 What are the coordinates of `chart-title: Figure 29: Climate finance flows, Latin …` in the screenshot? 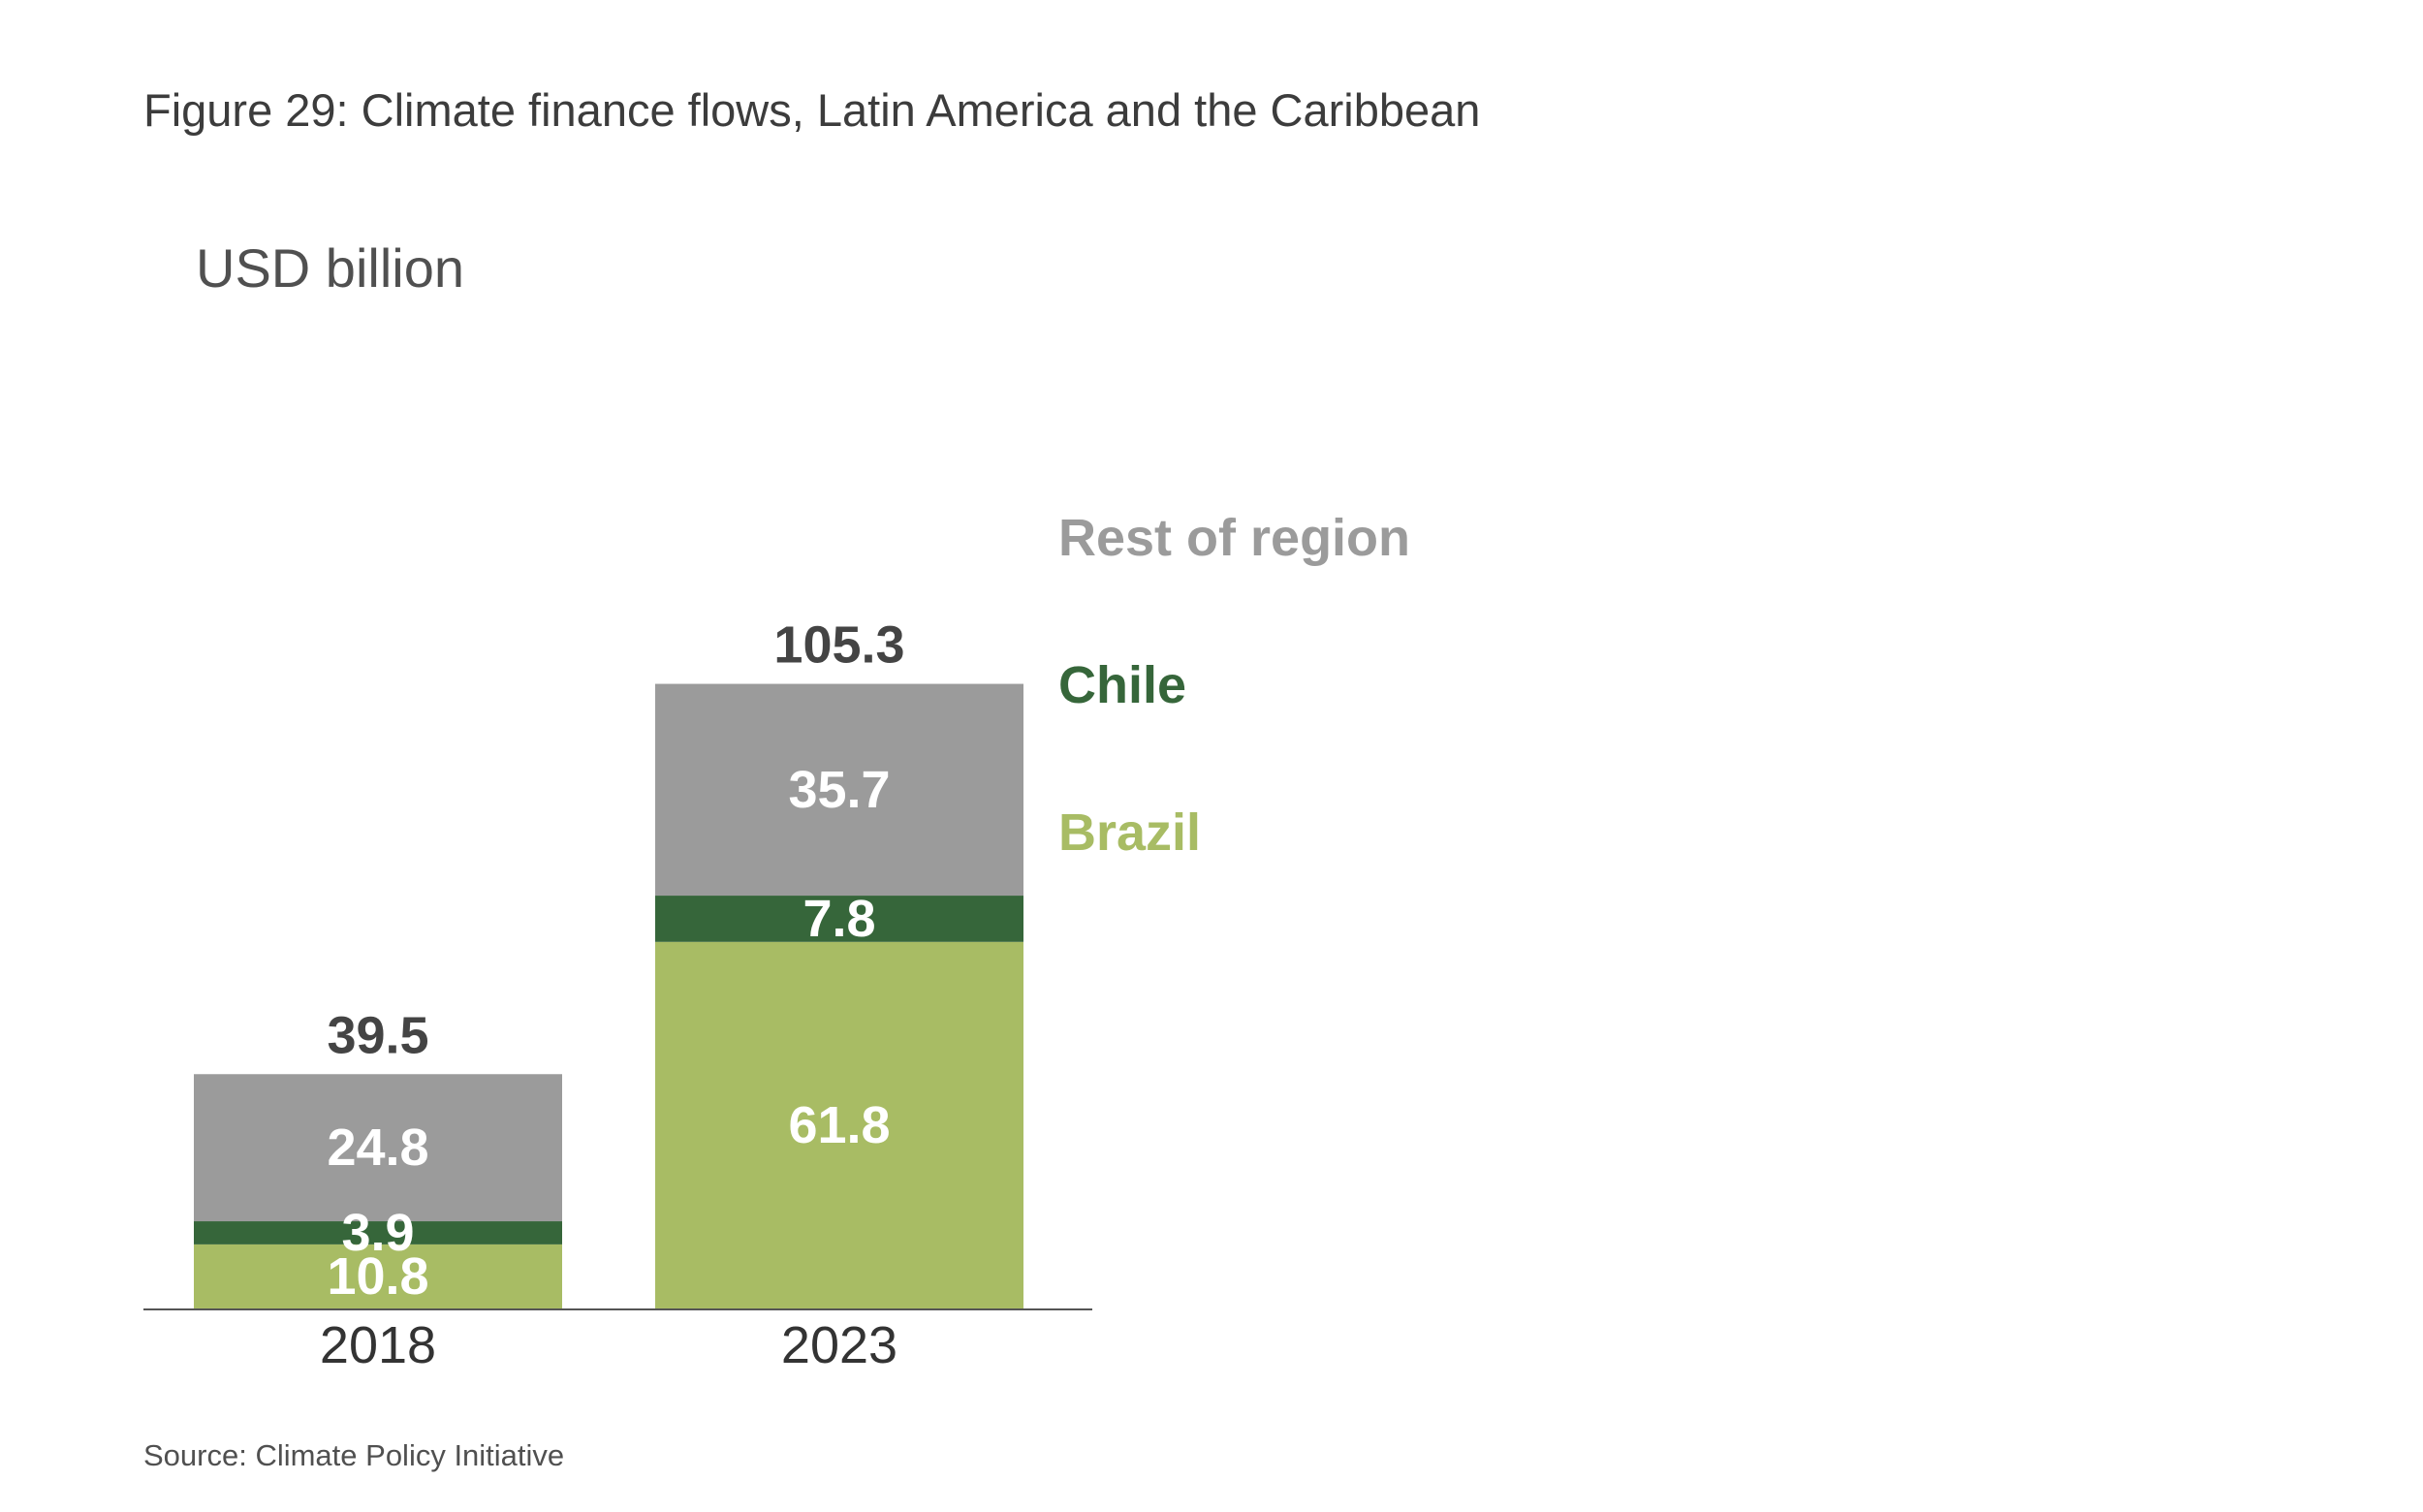 It's located at (811, 110).